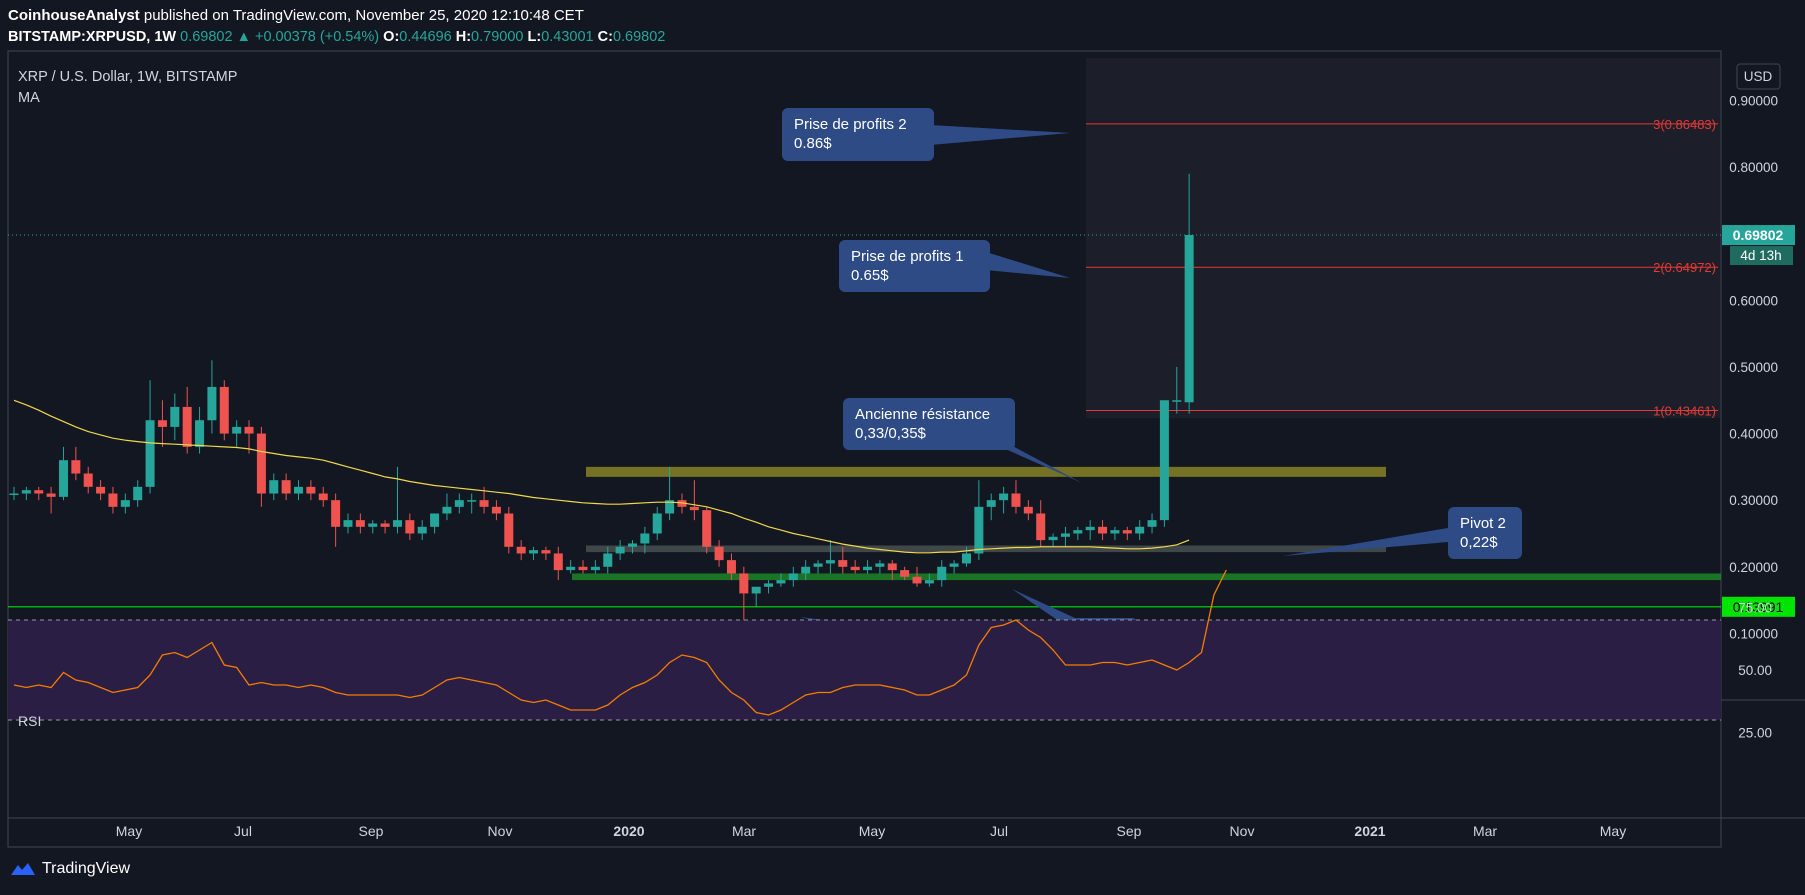 This screenshot has height=895, width=1805. What do you see at coordinates (1369, 831) in the screenshot?
I see `time-tick-label: 2021` at bounding box center [1369, 831].